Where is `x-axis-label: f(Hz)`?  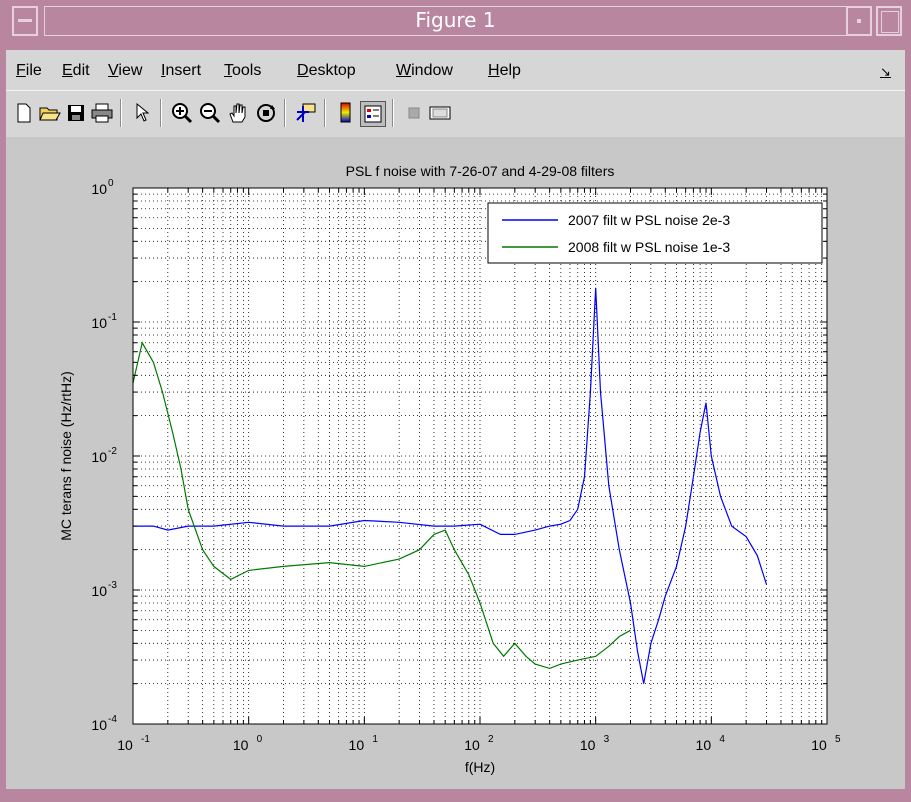
x-axis-label: f(Hz) is located at coordinates (480, 767).